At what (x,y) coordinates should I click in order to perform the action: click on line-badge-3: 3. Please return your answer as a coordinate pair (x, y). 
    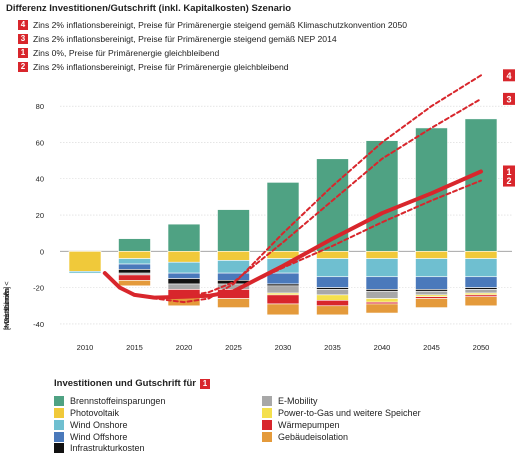
    Looking at the image, I should click on (509, 98).